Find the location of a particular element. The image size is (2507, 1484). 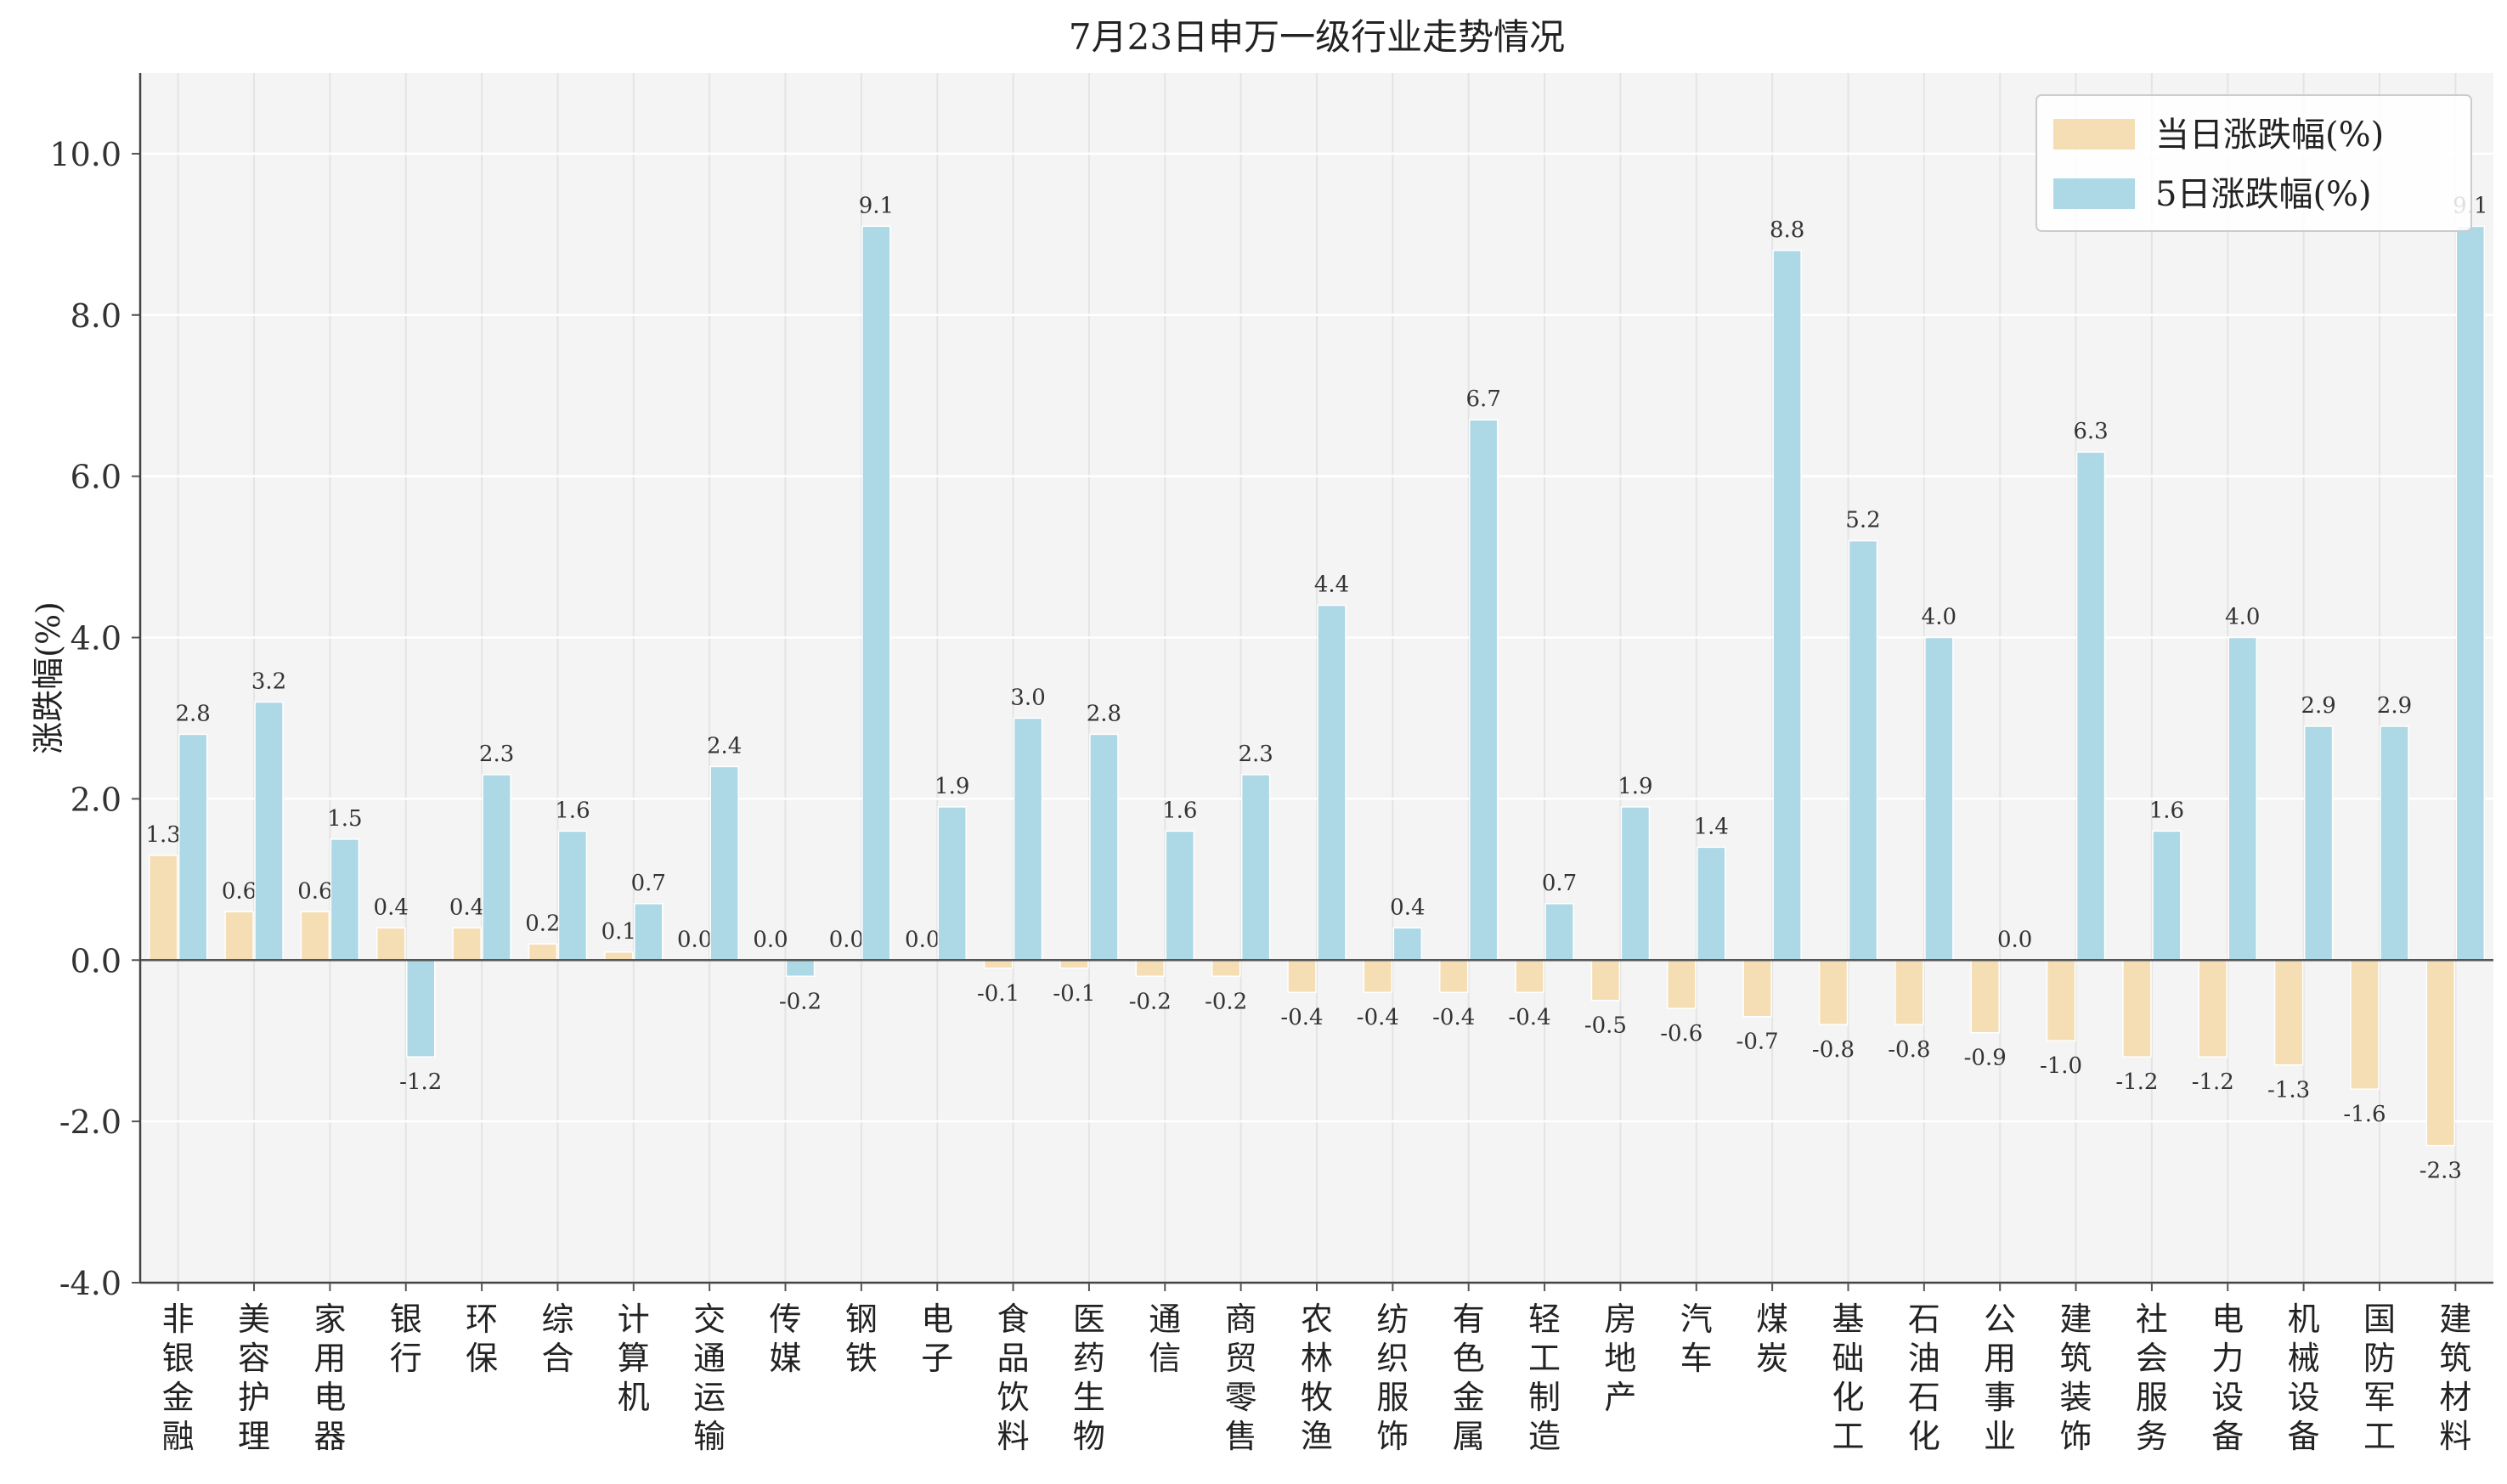

x-tick-label: 建筑装饰 is located at coordinates (2076, 1378).